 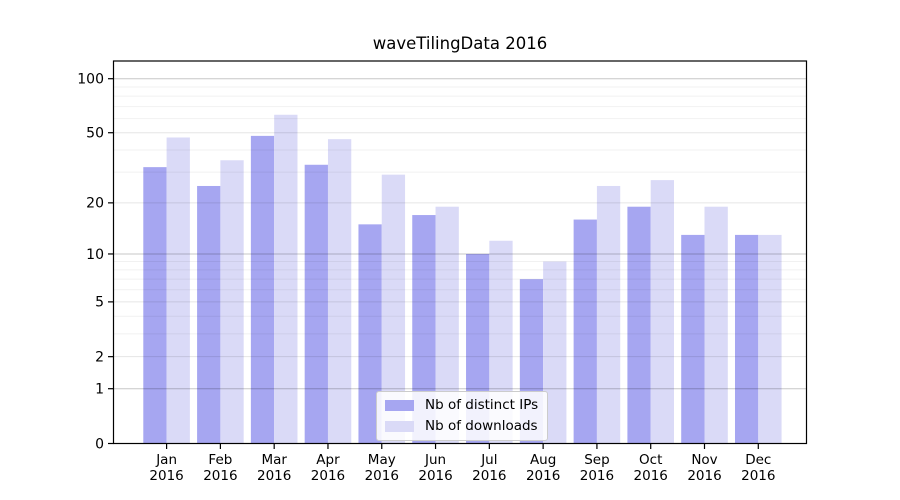 What do you see at coordinates (447, 325) in the screenshot?
I see `bar-downloads-jun` at bounding box center [447, 325].